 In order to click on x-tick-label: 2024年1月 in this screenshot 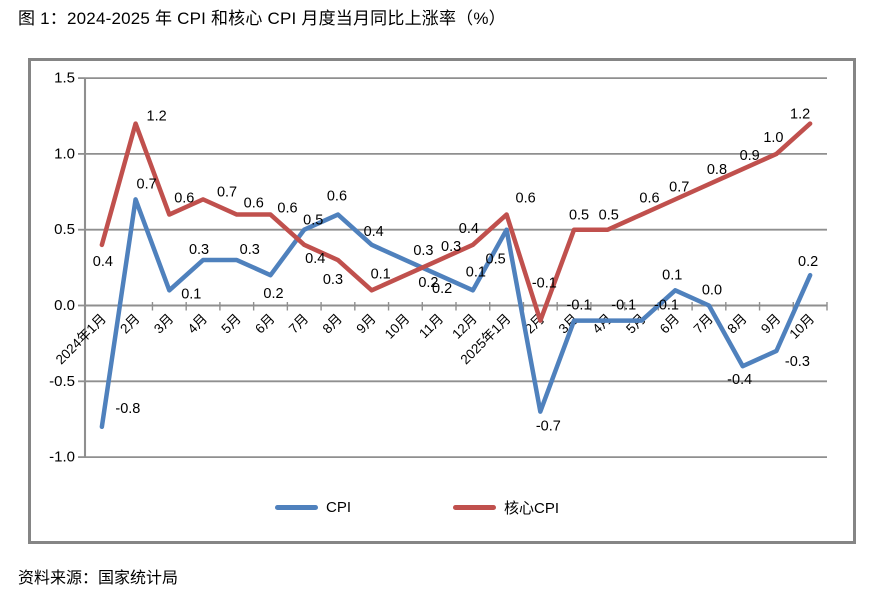, I will do `click(81, 339)`.